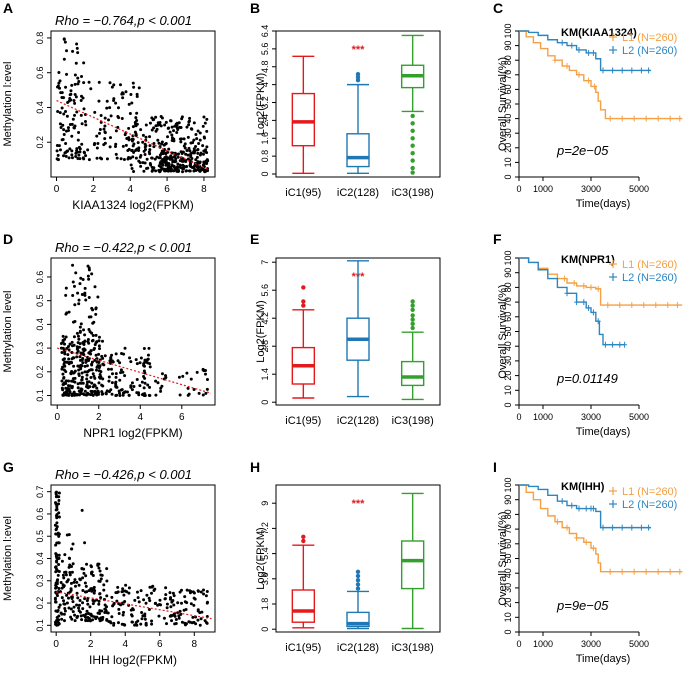 Image resolution: width=691 pixels, height=685 pixels. What do you see at coordinates (649, 505) in the screenshot?
I see `legend-label: L2 (N=260)` at bounding box center [649, 505].